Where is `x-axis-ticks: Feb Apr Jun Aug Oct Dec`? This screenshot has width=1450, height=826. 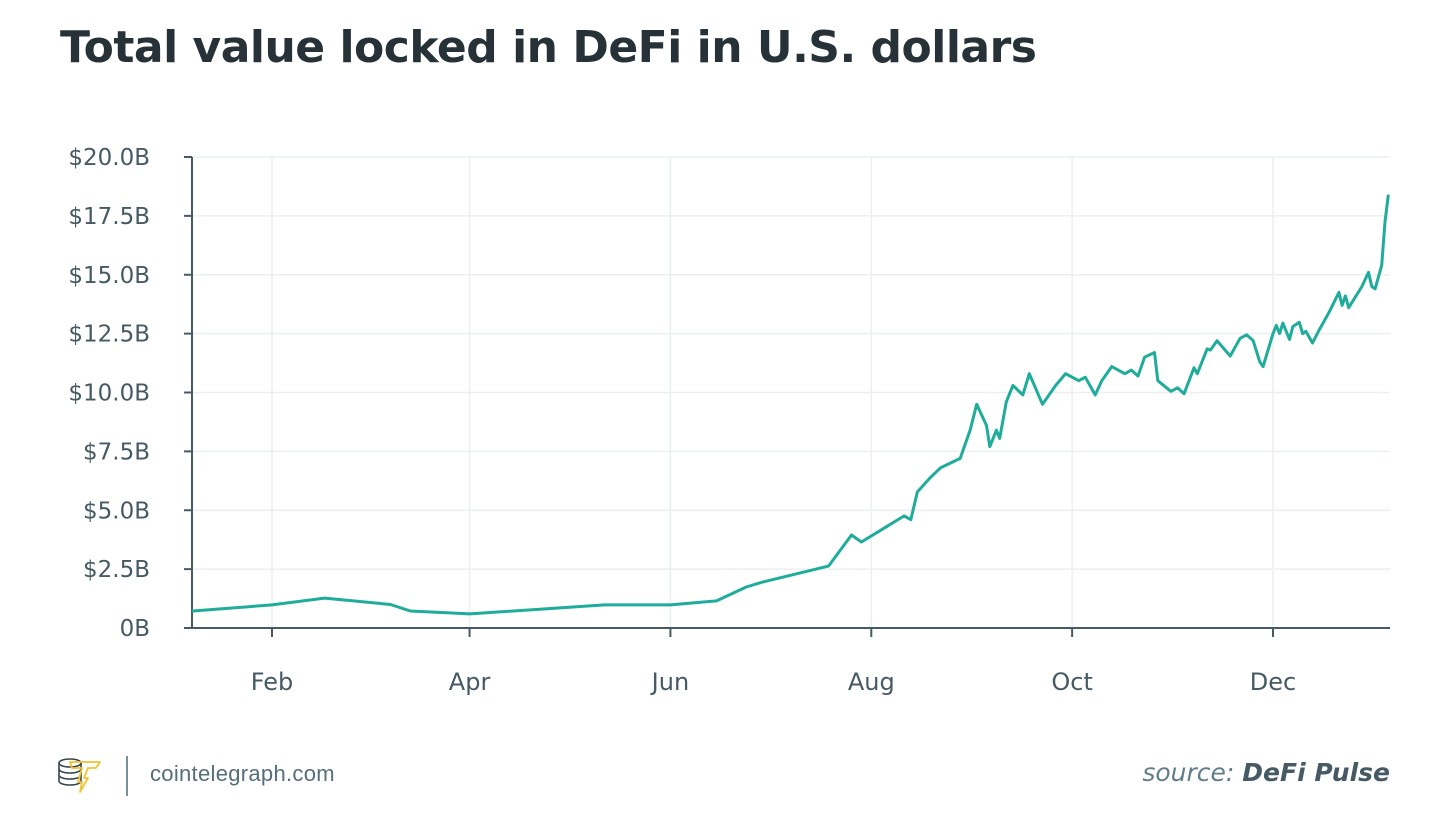
x-axis-ticks: Feb Apr Jun Aug Oct Dec is located at coordinates (773, 662).